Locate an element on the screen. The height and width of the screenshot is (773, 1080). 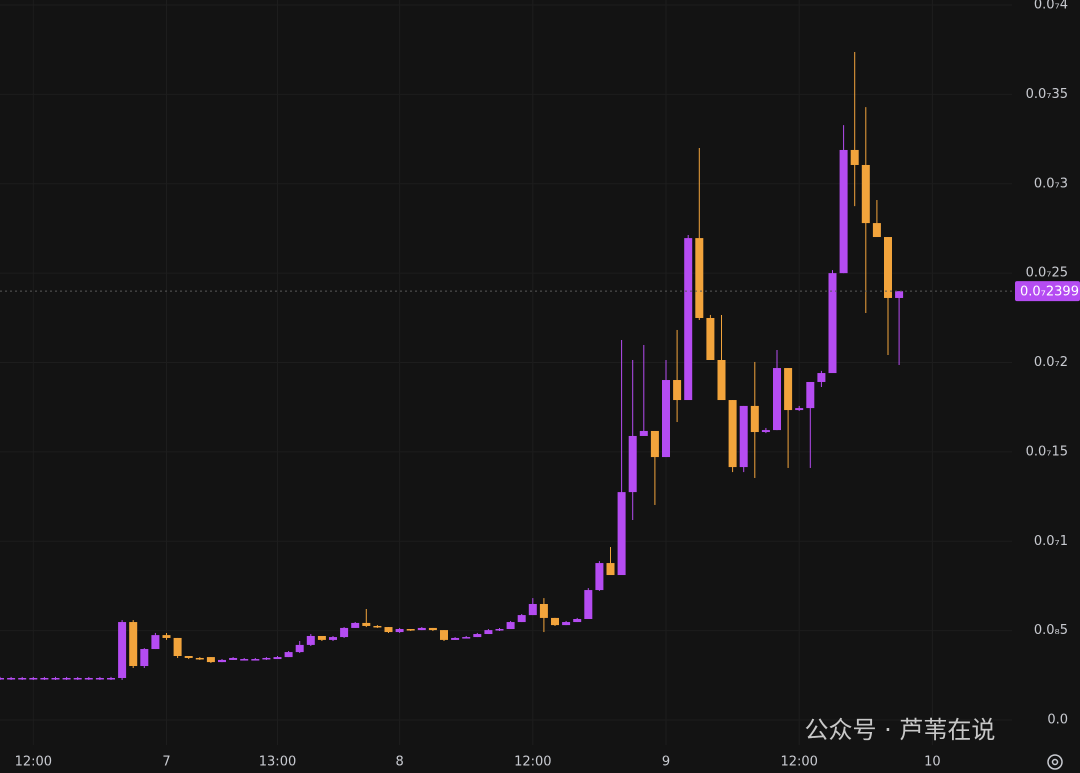
x-tick-label: 8 is located at coordinates (399, 762).